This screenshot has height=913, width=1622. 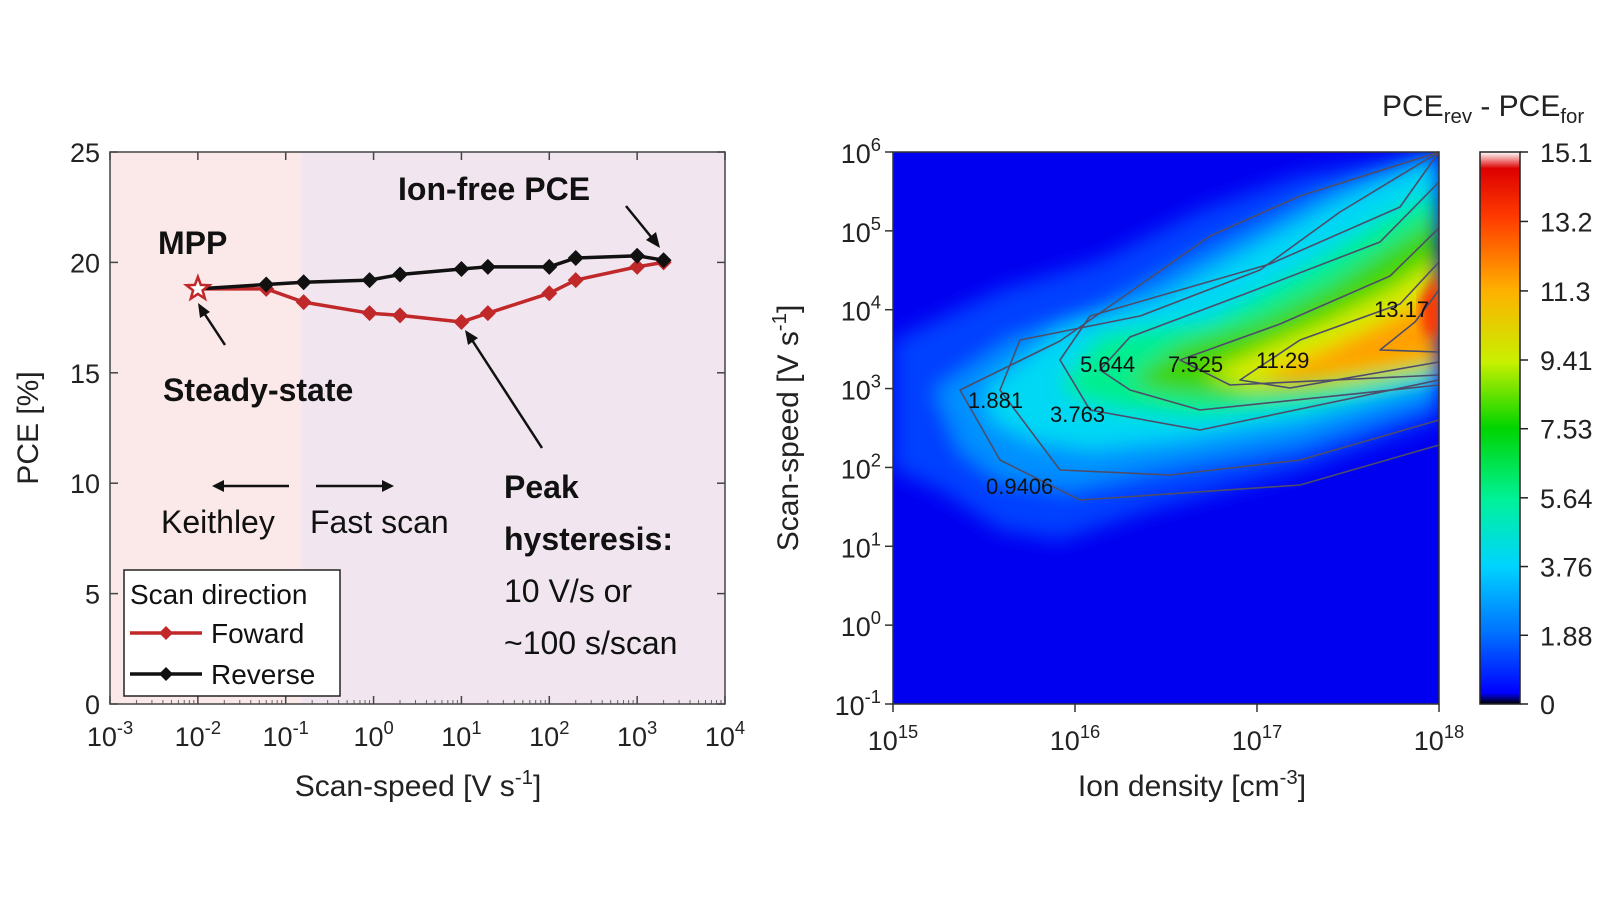 What do you see at coordinates (995, 400) in the screenshot?
I see `contour-label-1.881: 1.881` at bounding box center [995, 400].